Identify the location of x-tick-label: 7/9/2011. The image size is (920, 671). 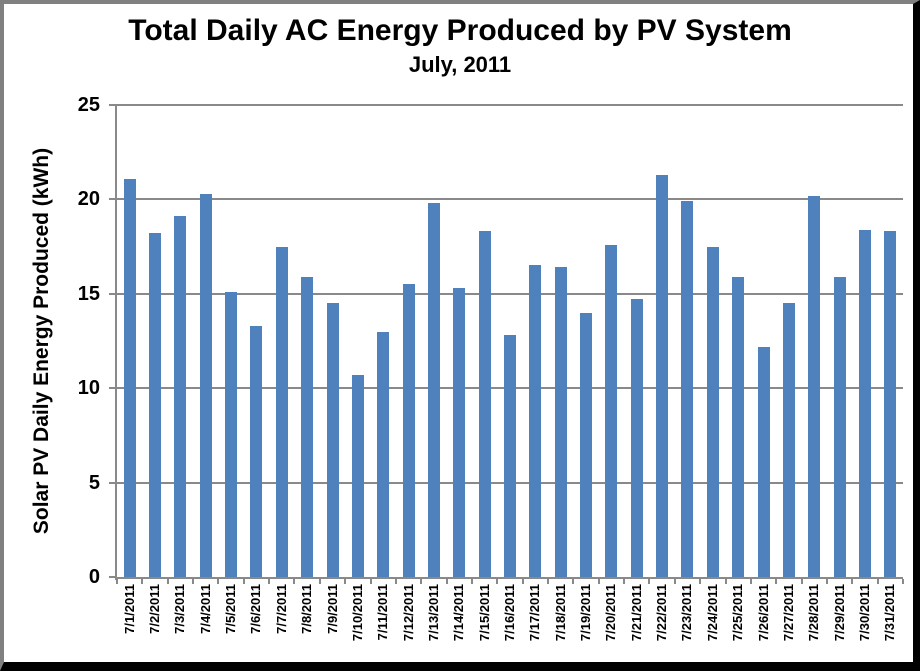
(332, 609).